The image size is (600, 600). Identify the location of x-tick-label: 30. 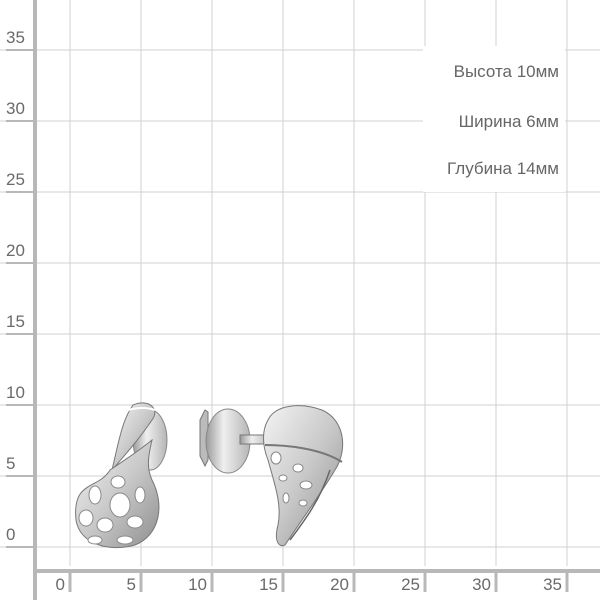
(481, 584).